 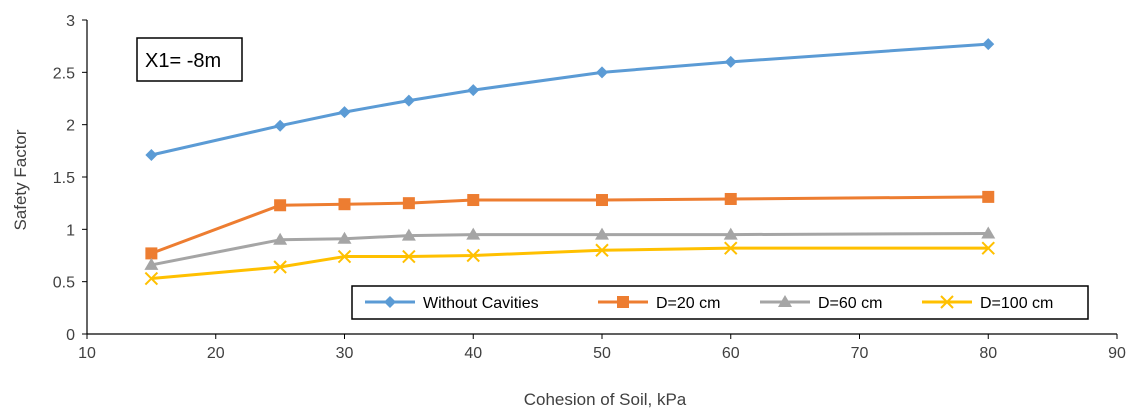 What do you see at coordinates (20, 179) in the screenshot?
I see `y-axis-title: Safety Factor` at bounding box center [20, 179].